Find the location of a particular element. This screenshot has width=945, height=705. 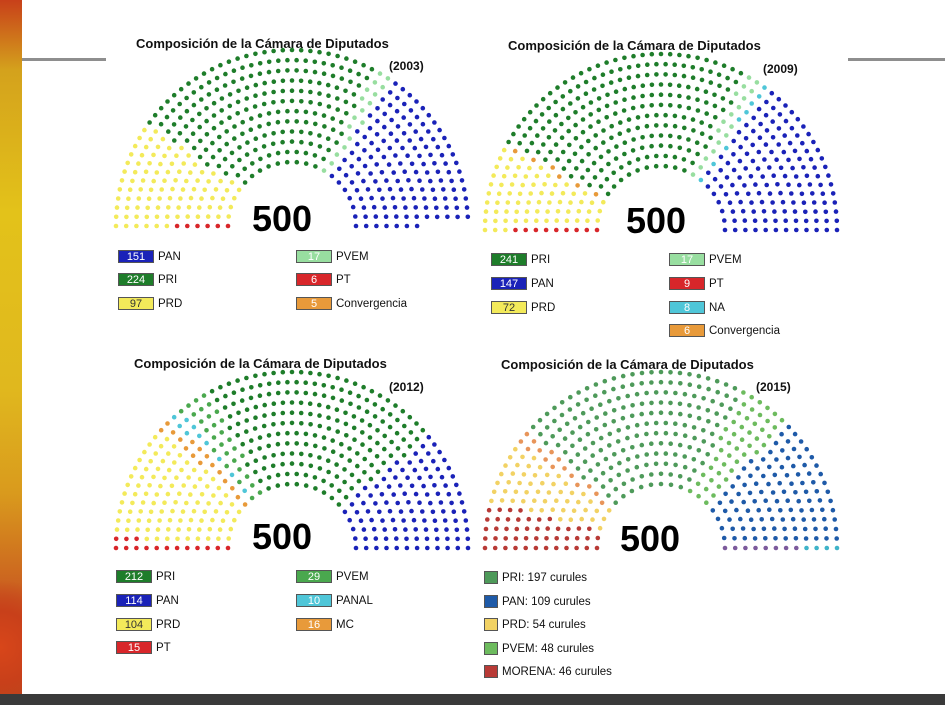

seat-panal is located at coordinates (232, 475).